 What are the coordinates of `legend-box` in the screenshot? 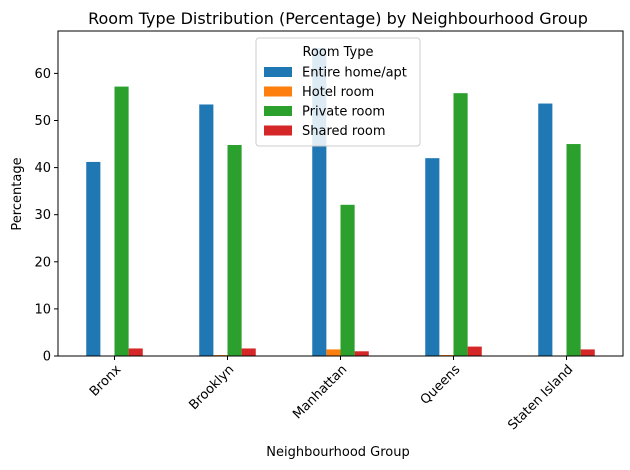 It's located at (338, 92).